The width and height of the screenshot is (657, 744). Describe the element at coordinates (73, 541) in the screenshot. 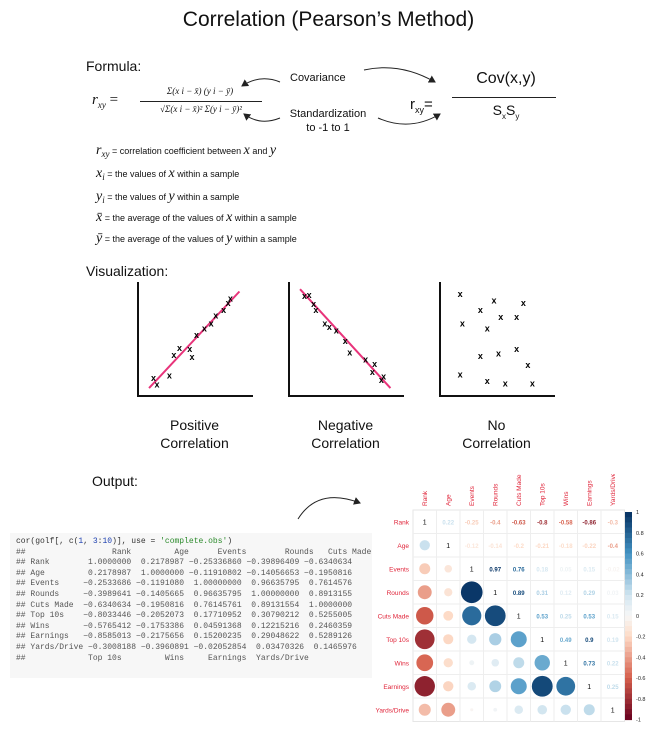

I see `code-part: c(` at that location.